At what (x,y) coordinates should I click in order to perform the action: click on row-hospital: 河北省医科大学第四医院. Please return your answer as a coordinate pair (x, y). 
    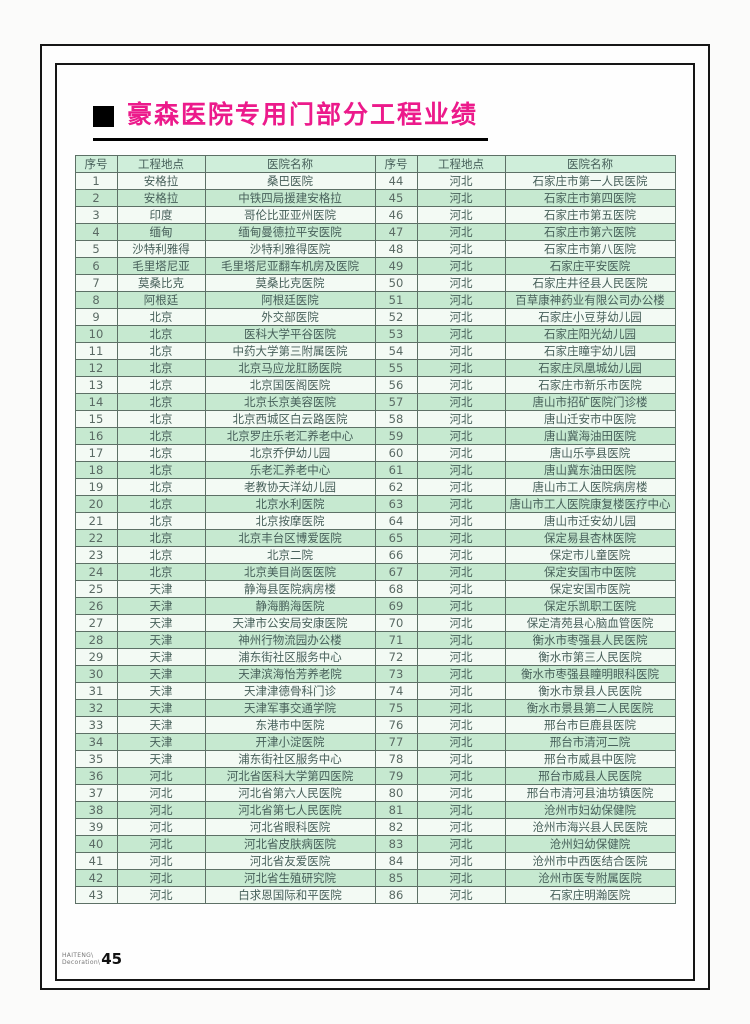
    Looking at the image, I should click on (290, 776).